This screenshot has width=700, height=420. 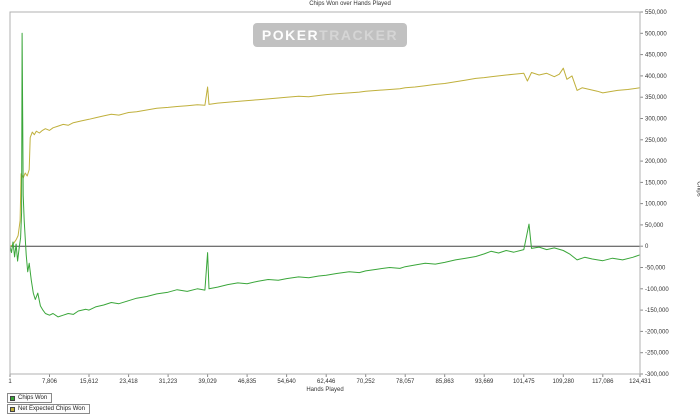 What do you see at coordinates (657, 290) in the screenshot?
I see `svg-text: -100,000` at bounding box center [657, 290].